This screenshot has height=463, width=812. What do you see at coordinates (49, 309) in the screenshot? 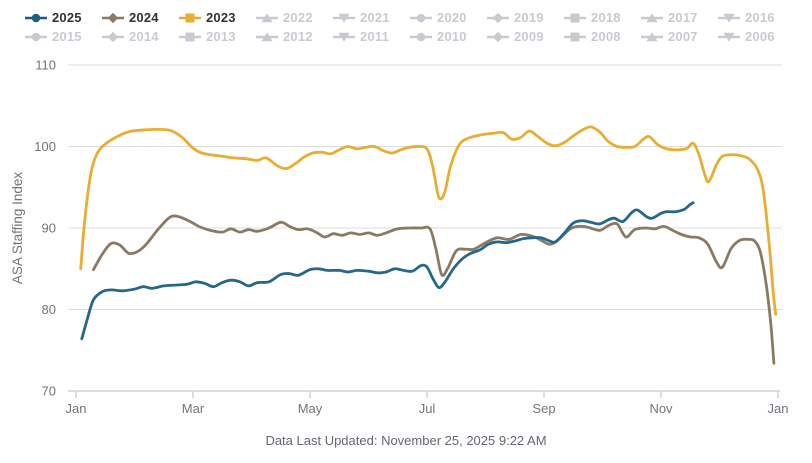
I see `y-axis-tick-label: 80` at bounding box center [49, 309].